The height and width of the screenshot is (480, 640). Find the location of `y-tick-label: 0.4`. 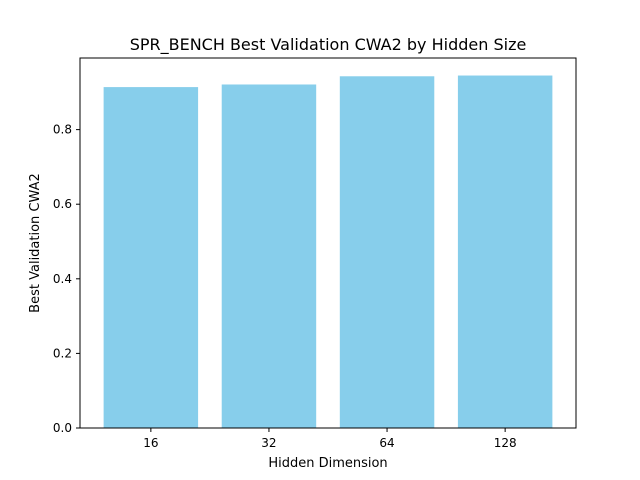

y-tick-label: 0.4 is located at coordinates (62, 279).